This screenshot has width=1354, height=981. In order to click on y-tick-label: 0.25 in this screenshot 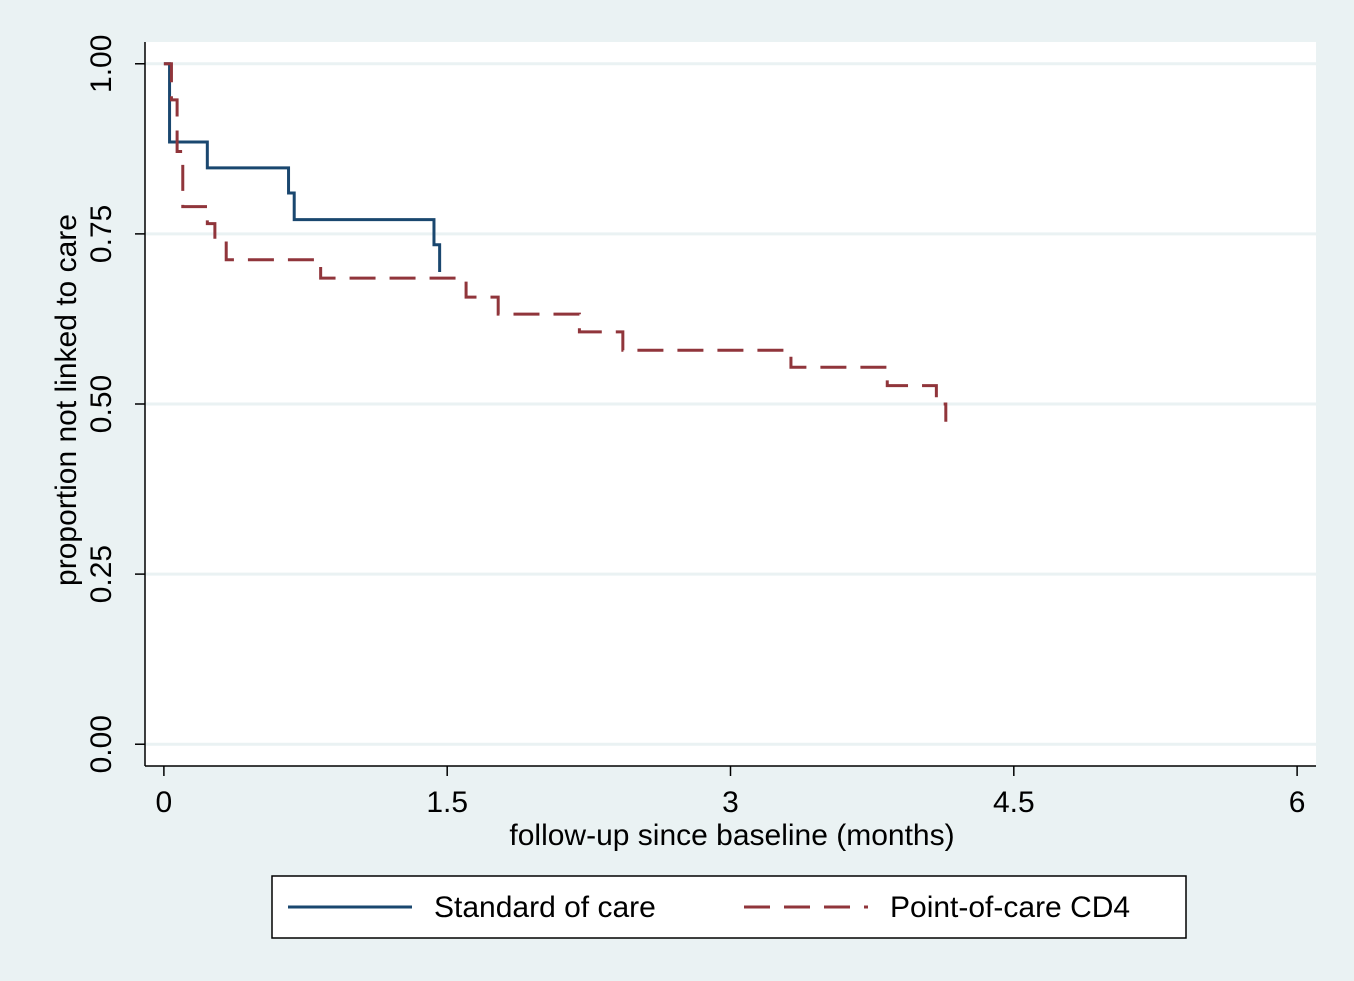, I will do `click(101, 574)`.